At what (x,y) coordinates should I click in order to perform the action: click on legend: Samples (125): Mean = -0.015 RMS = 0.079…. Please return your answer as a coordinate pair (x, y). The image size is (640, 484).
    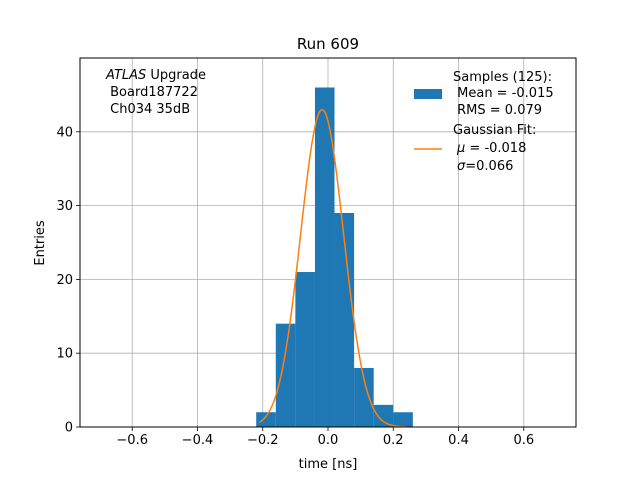
    Looking at the image, I should click on (484, 122).